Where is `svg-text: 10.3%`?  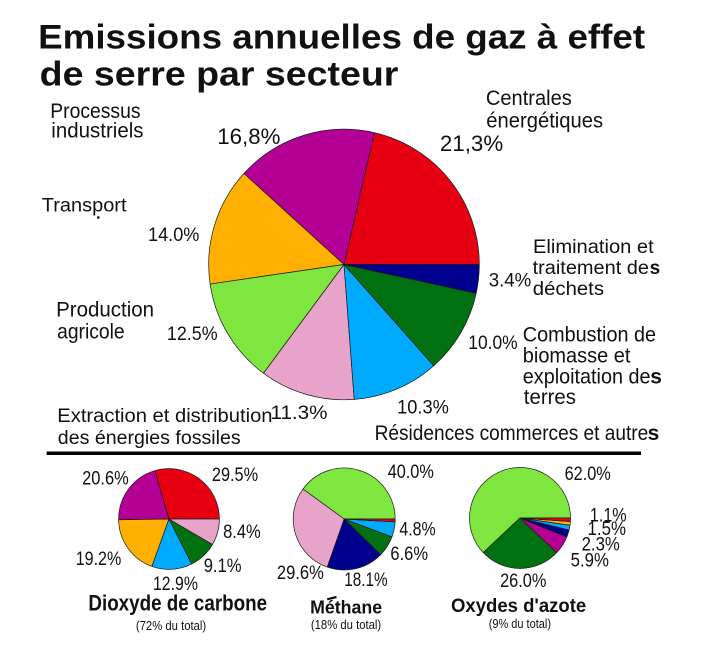 svg-text: 10.3% is located at coordinates (423, 408).